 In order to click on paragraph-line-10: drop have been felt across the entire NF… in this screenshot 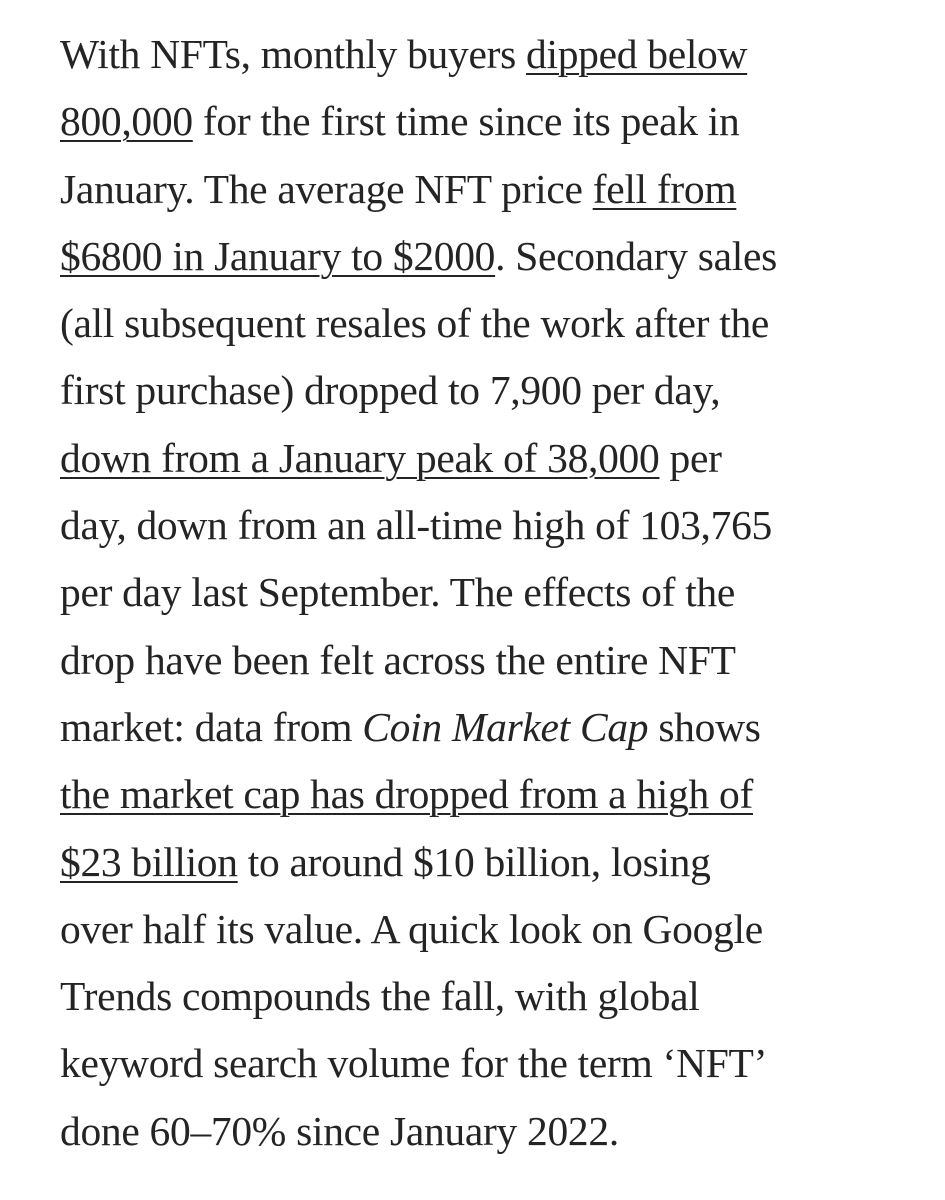, I will do `click(398, 659)`.